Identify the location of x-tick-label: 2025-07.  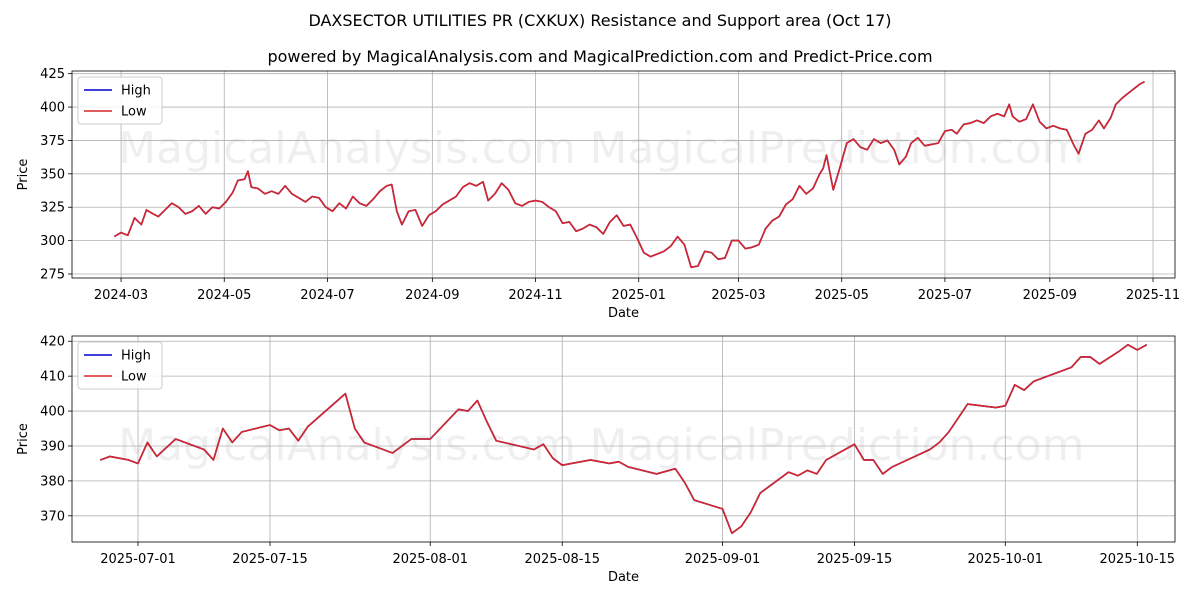
(945, 295).